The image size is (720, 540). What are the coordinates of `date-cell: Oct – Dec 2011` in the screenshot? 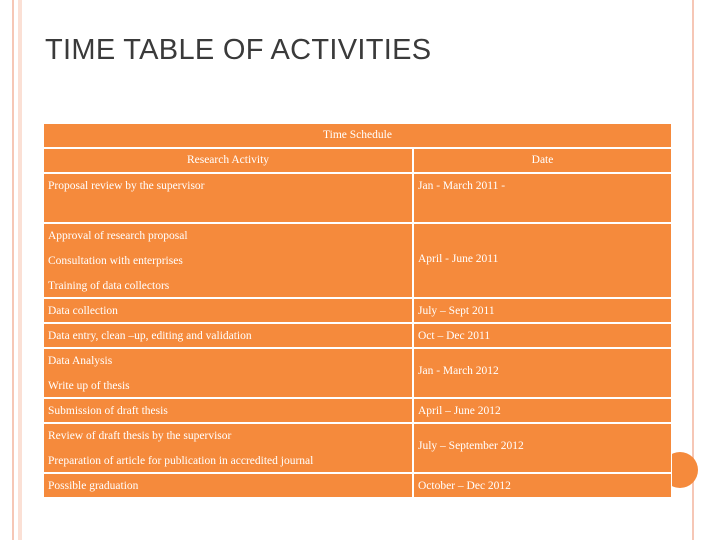 It's located at (542, 335).